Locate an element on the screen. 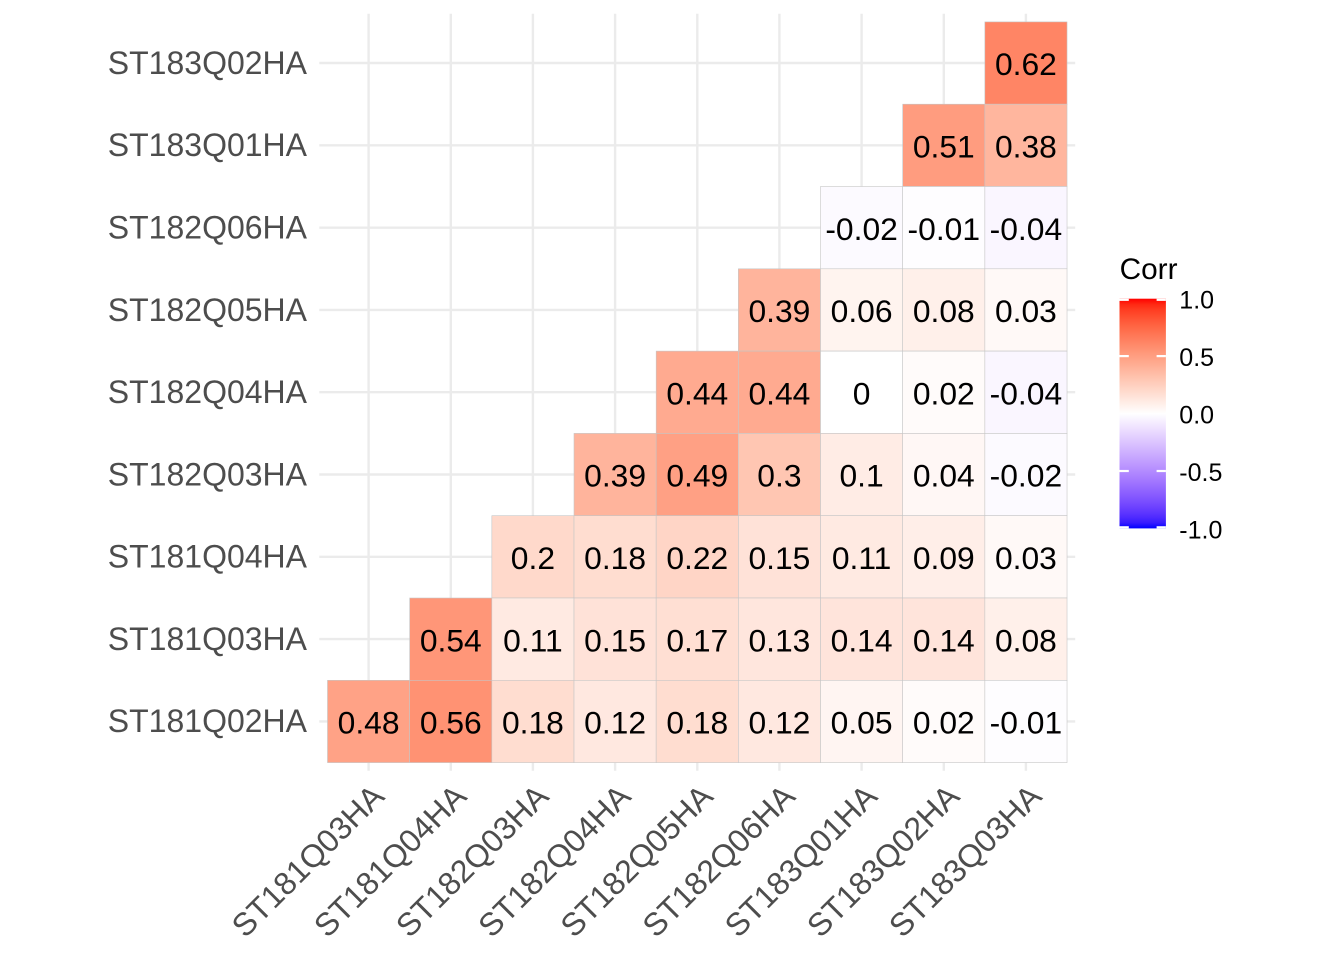 The height and width of the screenshot is (960, 1344). svg-text: ST182Q05HA is located at coordinates (208, 310).